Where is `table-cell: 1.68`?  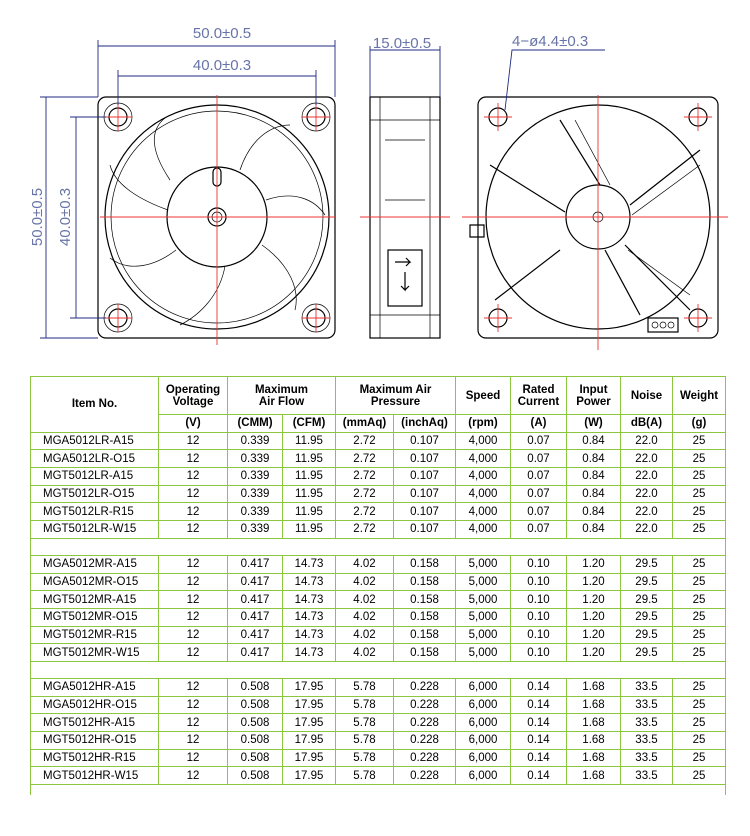
table-cell: 1.68 is located at coordinates (593, 776).